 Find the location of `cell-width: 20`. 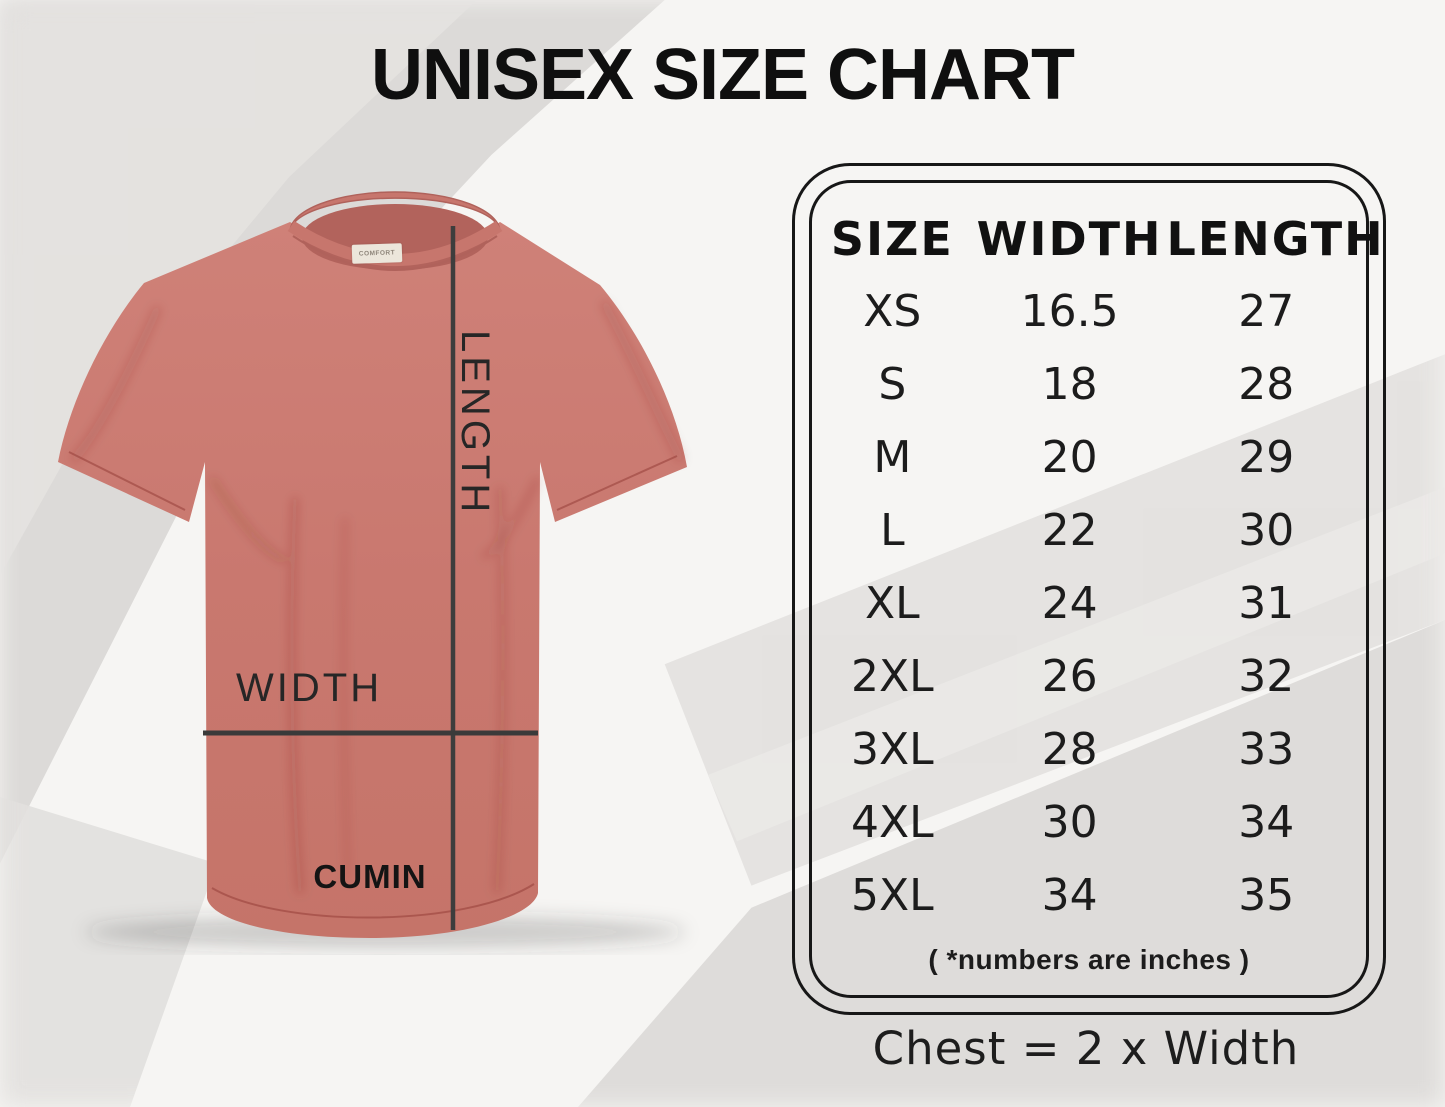

cell-width: 20 is located at coordinates (1069, 457).